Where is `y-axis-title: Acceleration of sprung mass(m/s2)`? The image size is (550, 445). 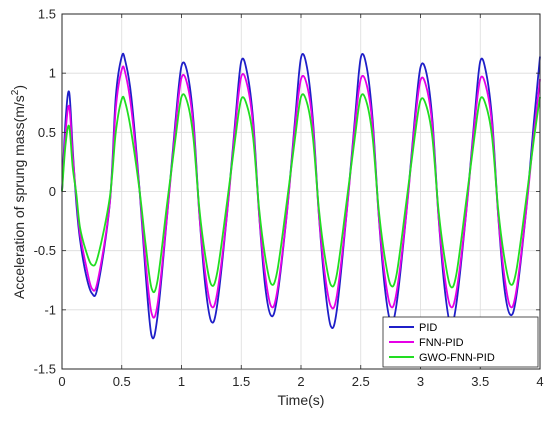
y-axis-title: Acceleration of sprung mass(m/s2) is located at coordinates (18, 192).